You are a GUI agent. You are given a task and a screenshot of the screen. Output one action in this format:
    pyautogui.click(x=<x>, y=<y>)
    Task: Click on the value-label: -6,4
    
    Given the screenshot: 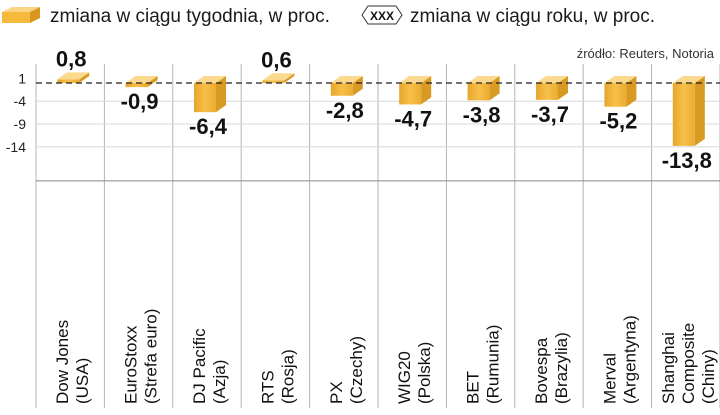 What is the action you would take?
    pyautogui.click(x=208, y=126)
    